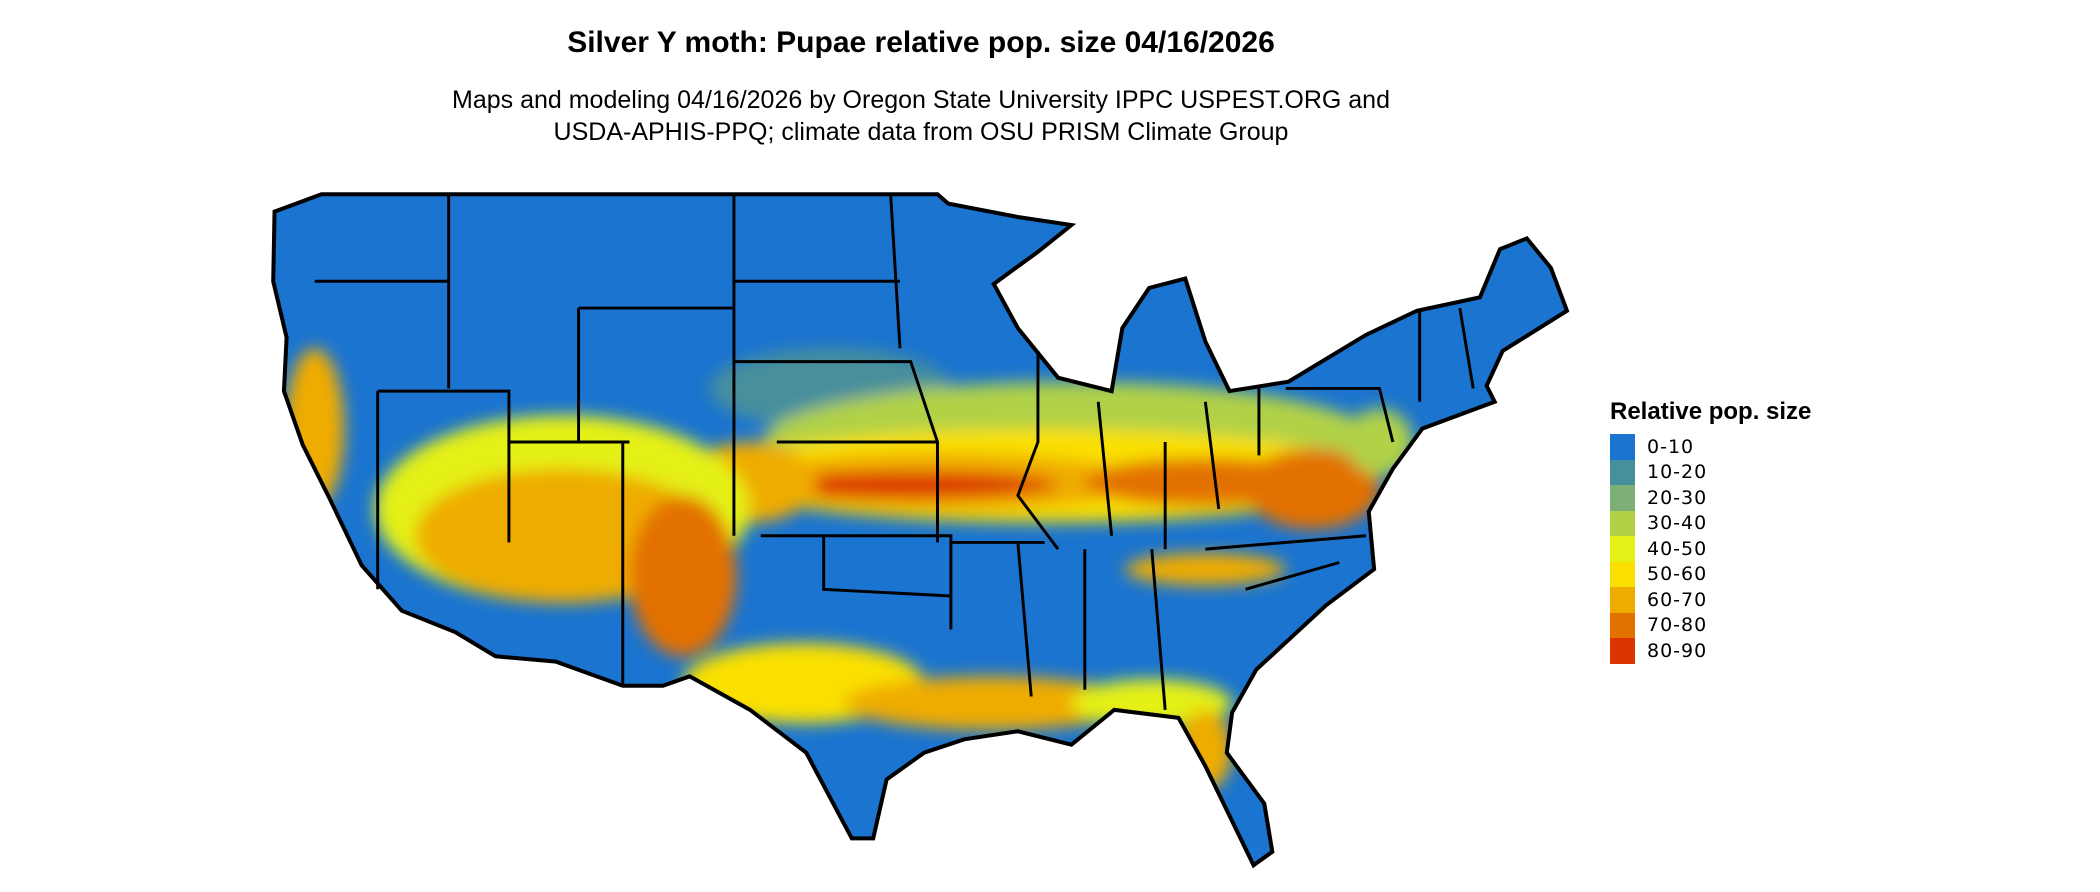 The height and width of the screenshot is (892, 2100). What do you see at coordinates (1677, 599) in the screenshot?
I see `legend-label: 60-70` at bounding box center [1677, 599].